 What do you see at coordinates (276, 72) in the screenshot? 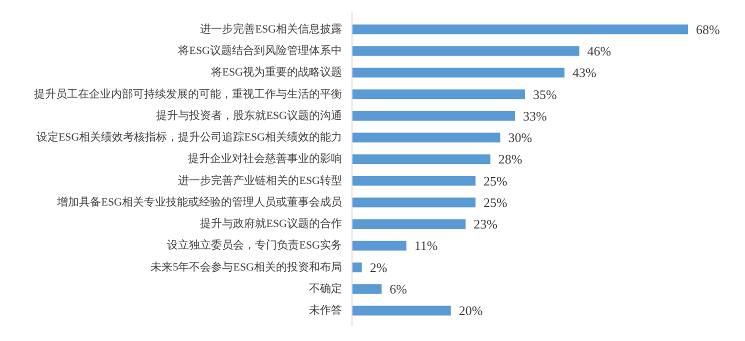
I see `y-tick-label: 将ESG视为重要的战略议题` at bounding box center [276, 72].